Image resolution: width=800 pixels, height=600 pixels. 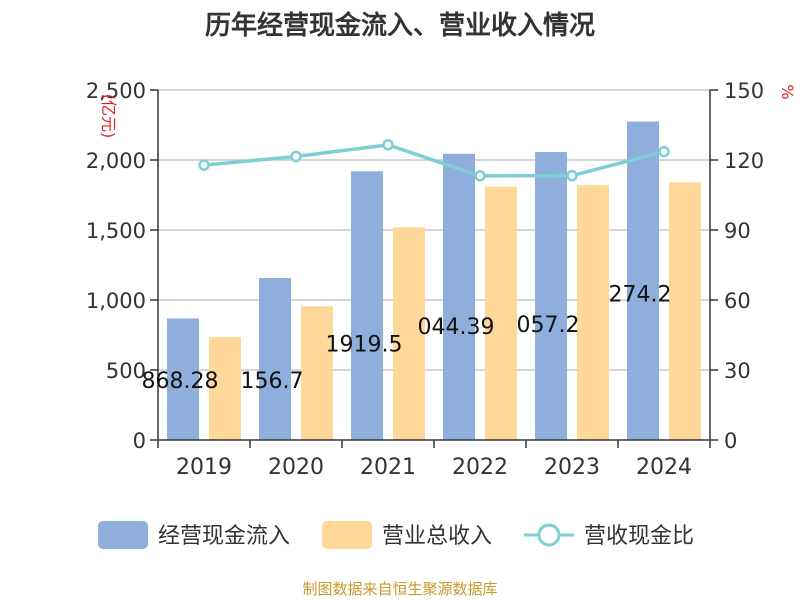 What do you see at coordinates (640, 295) in the screenshot?
I see `data-label: 274.2` at bounding box center [640, 295].